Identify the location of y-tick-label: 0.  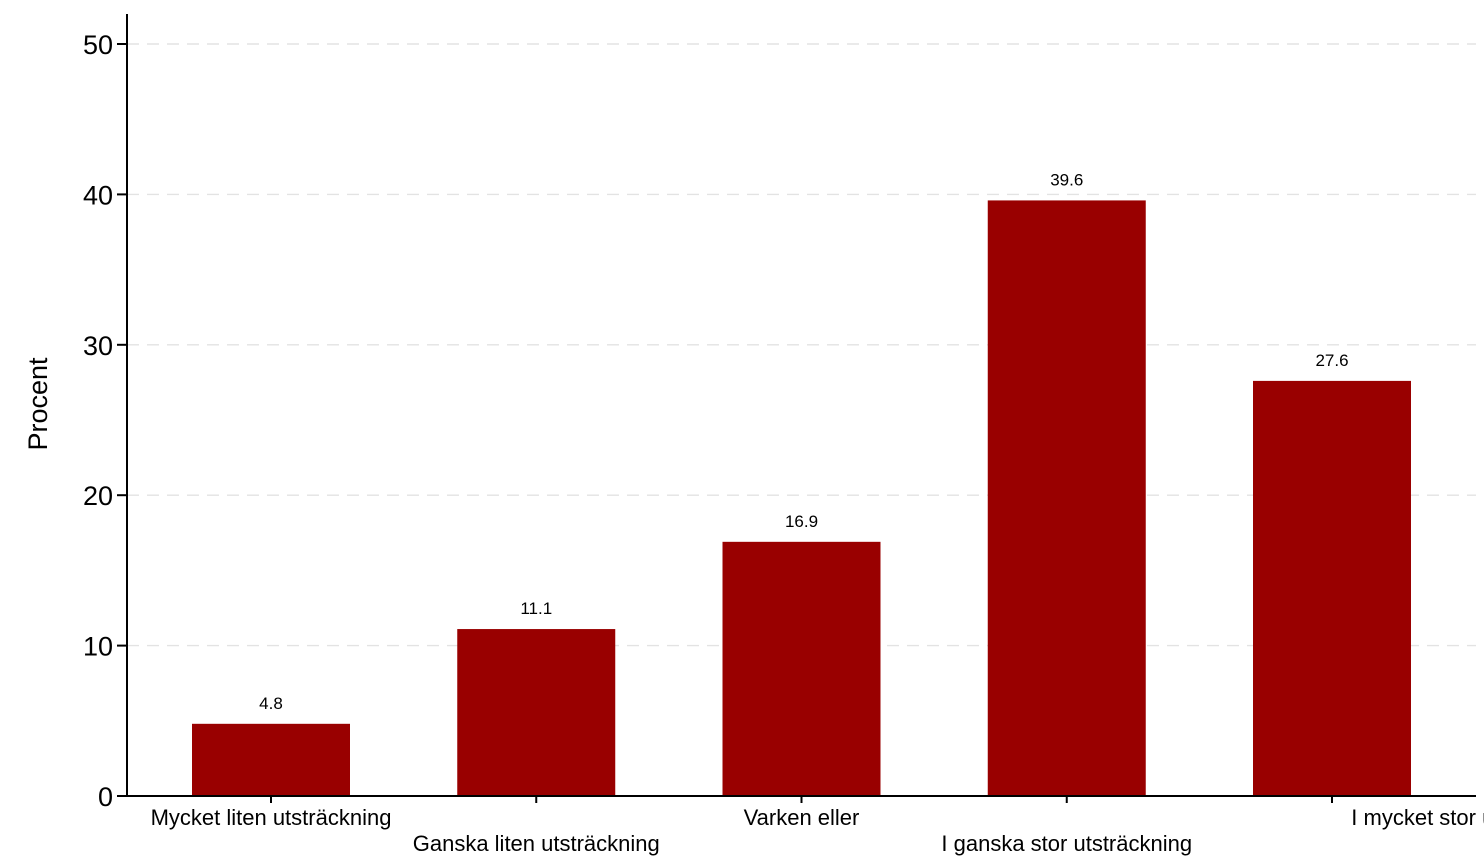
(105, 797).